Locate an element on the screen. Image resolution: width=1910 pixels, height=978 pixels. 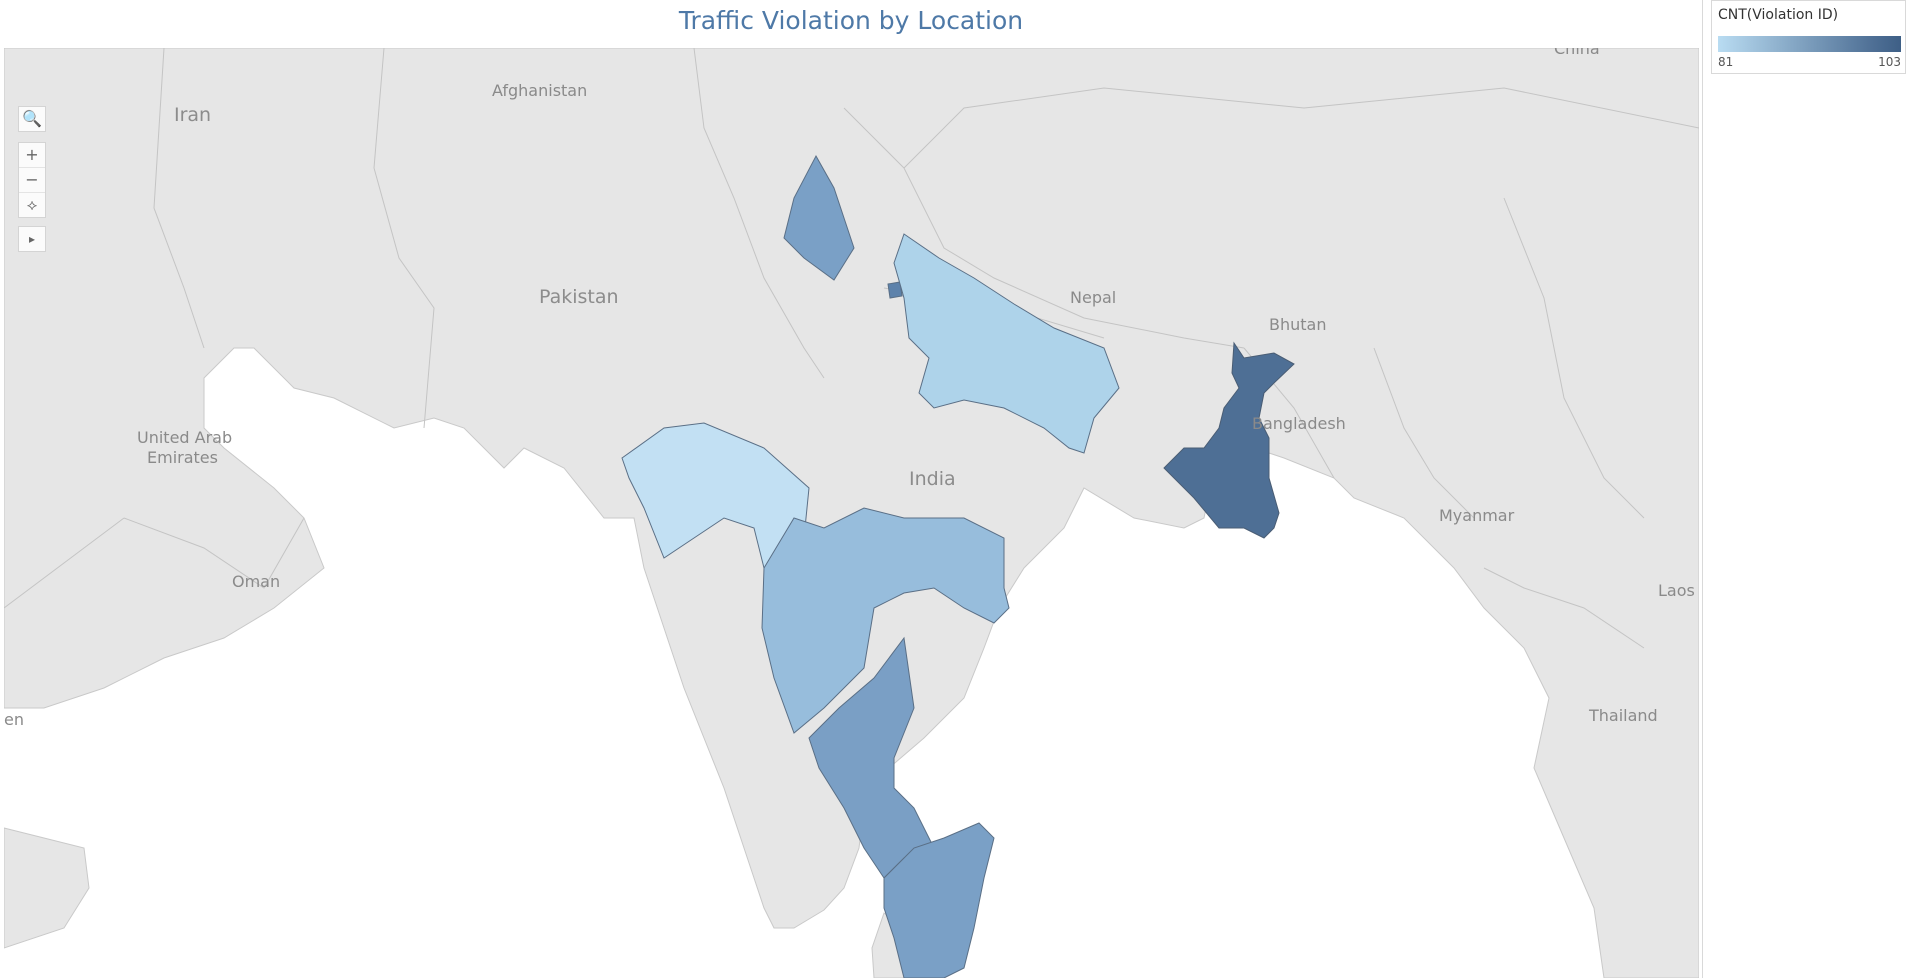
label-myanmar: Myanmar is located at coordinates (1477, 515).